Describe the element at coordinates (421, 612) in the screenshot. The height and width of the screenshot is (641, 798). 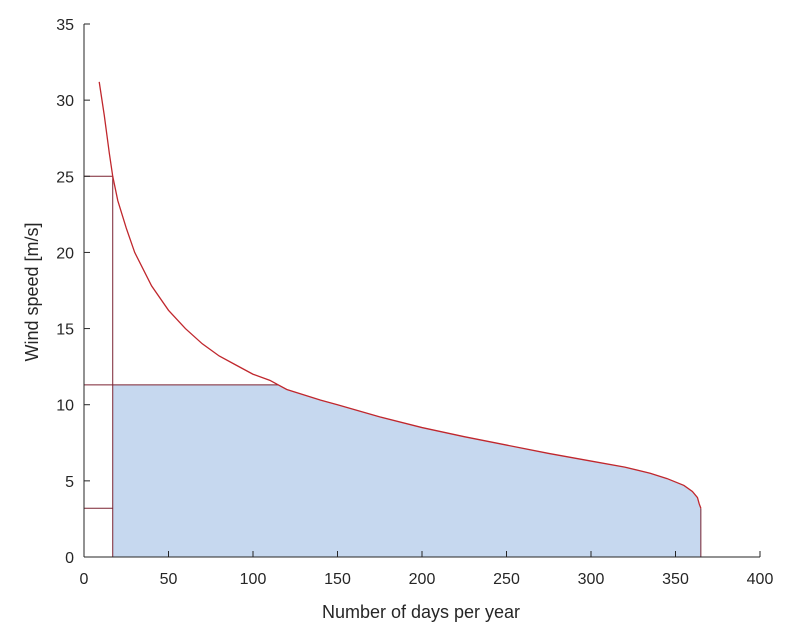
I see `x-axis-label: Number of days per year` at that location.